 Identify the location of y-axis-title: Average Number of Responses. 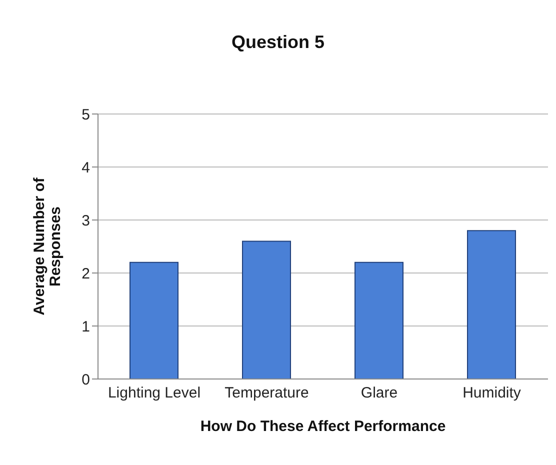
(47, 246).